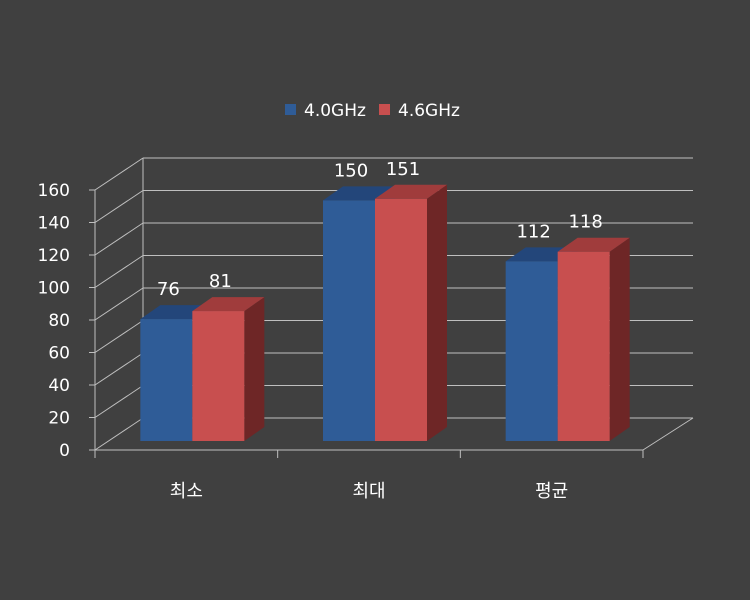 This screenshot has height=600, width=750. I want to click on y-tick-label: 80, so click(59, 321).